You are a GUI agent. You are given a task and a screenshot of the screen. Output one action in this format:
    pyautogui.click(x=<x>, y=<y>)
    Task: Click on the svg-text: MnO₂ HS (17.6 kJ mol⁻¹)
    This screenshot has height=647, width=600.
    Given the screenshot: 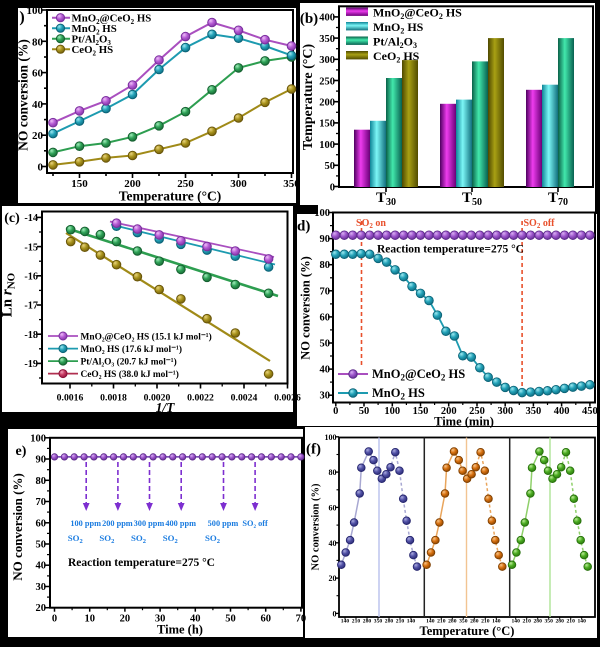 What is the action you would take?
    pyautogui.click(x=131, y=349)
    